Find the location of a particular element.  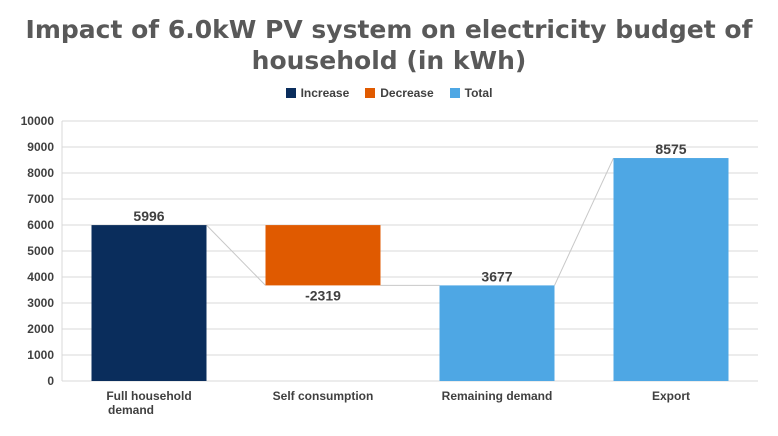

x-category-label: Remaining demand is located at coordinates (497, 396).